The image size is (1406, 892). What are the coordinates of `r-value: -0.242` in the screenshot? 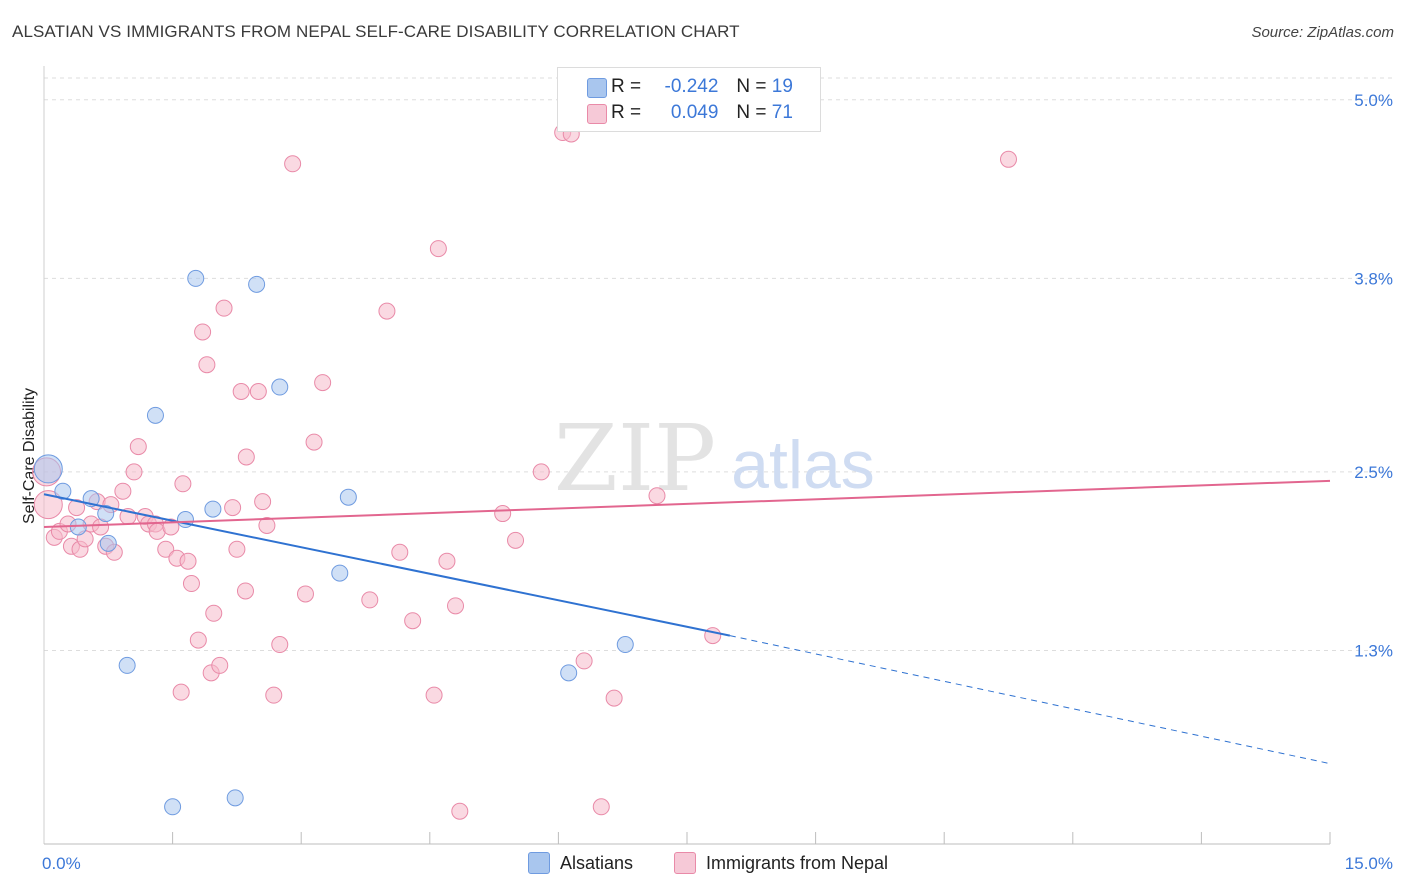 It's located at (691, 86).